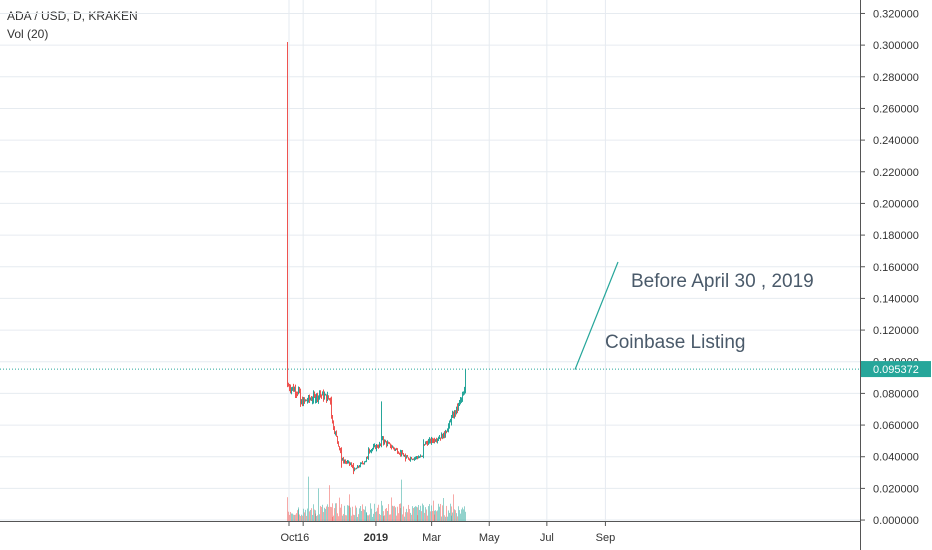 The width and height of the screenshot is (932, 550). I want to click on volume-indicator-label: Vol (20), so click(28, 34).